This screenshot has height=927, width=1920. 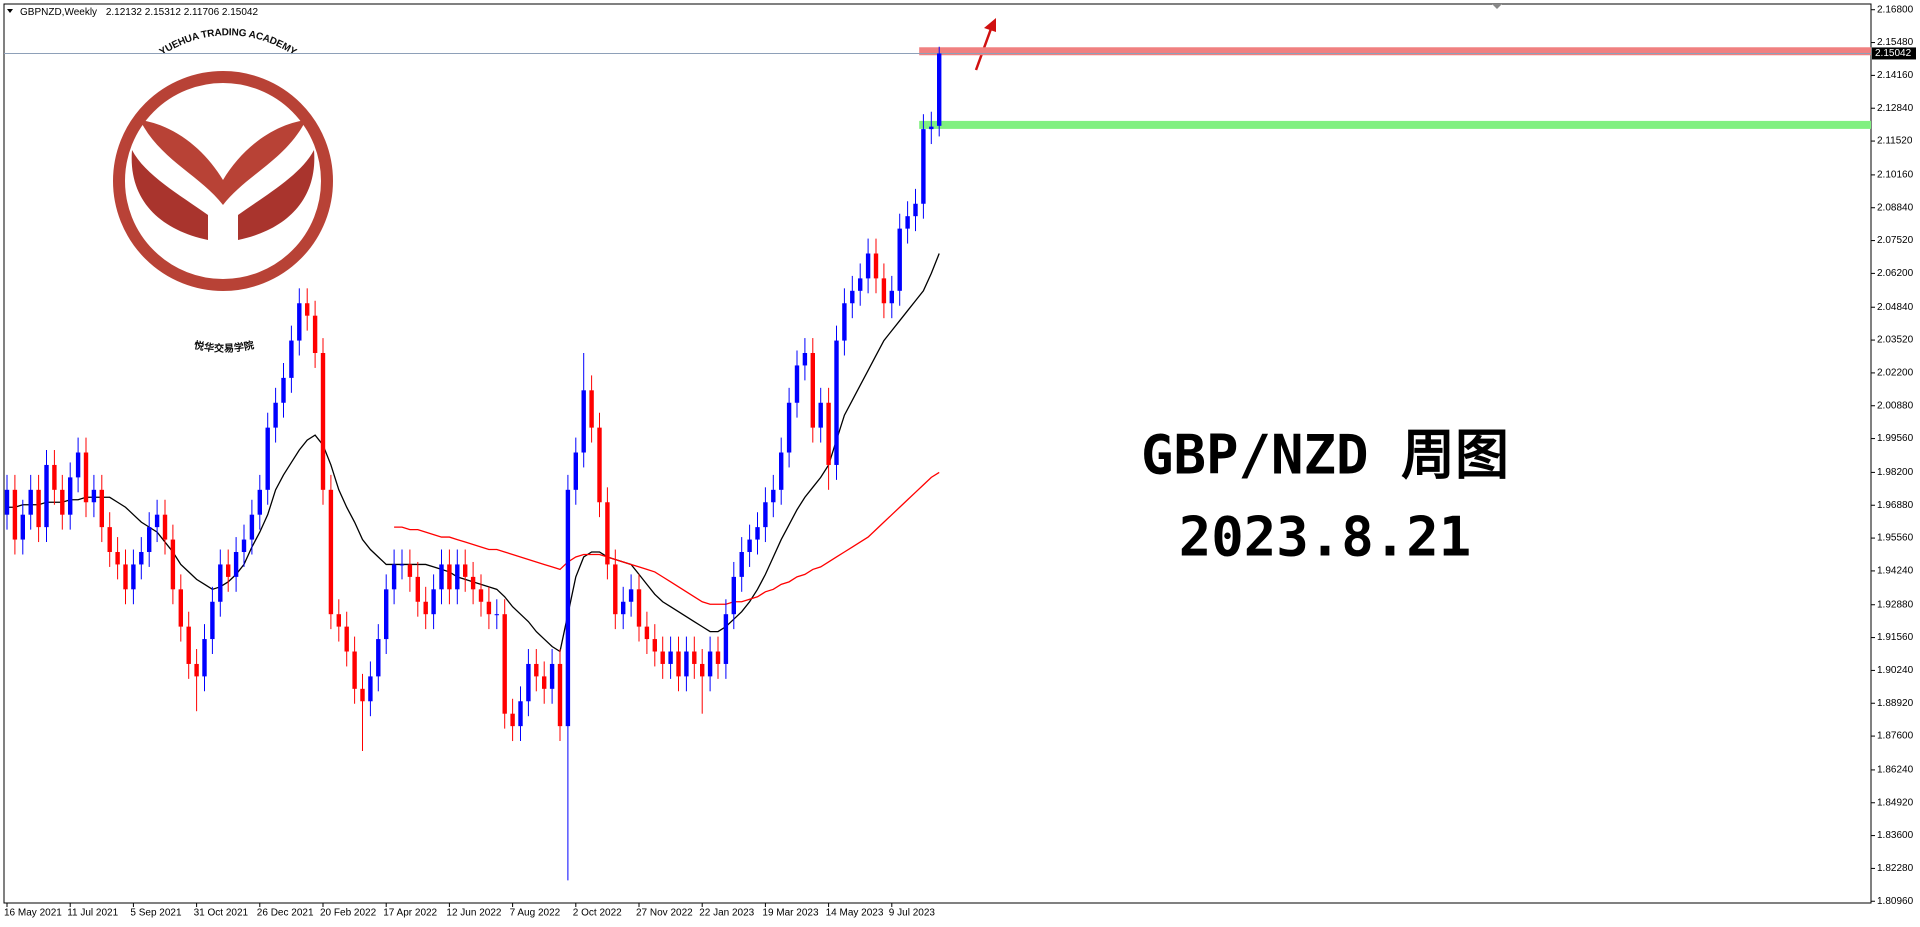 What do you see at coordinates (1895, 75) in the screenshot?
I see `y-tick-label: 2.14160` at bounding box center [1895, 75].